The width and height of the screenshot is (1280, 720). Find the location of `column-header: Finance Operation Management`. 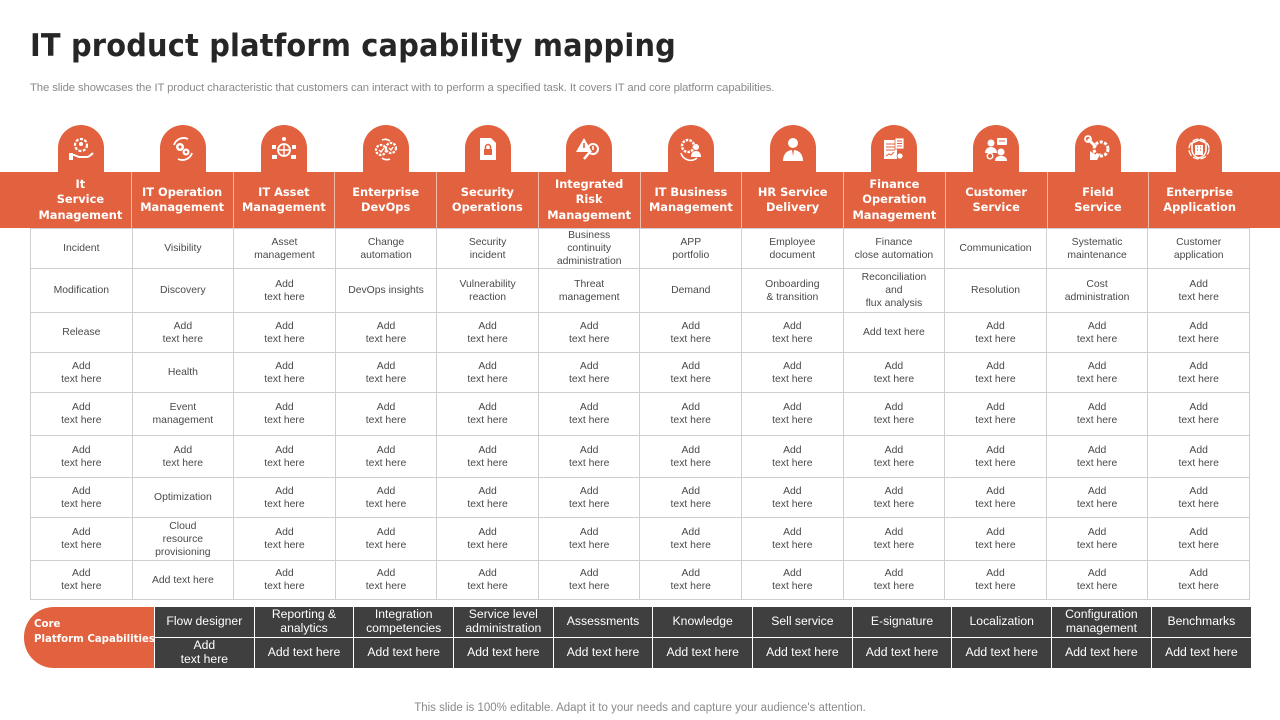

column-header: Finance Operation Management is located at coordinates (895, 200).